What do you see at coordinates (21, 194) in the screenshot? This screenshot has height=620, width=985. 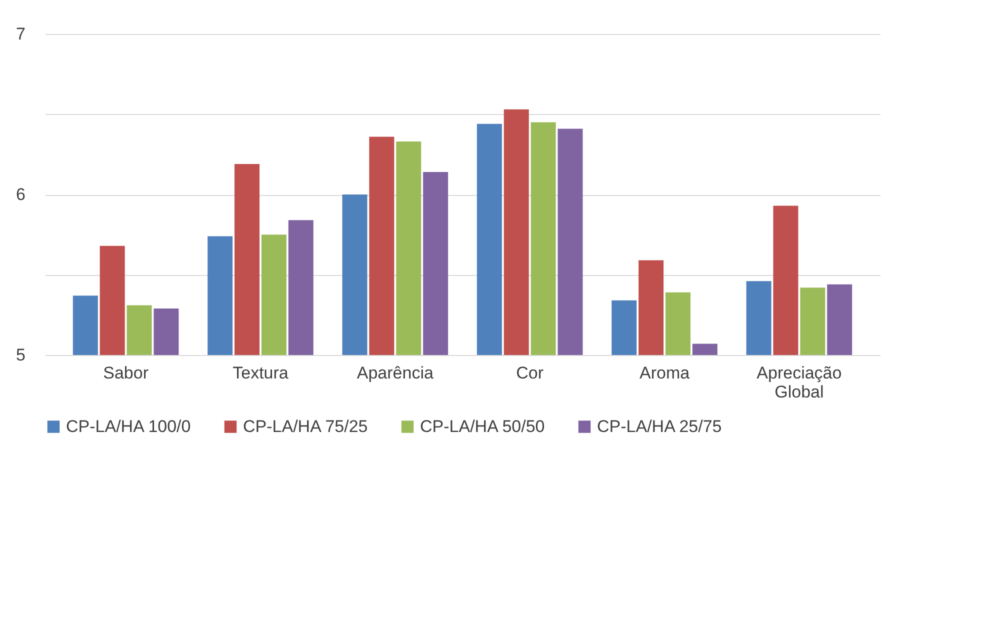 I see `y-tick-label: 6` at bounding box center [21, 194].